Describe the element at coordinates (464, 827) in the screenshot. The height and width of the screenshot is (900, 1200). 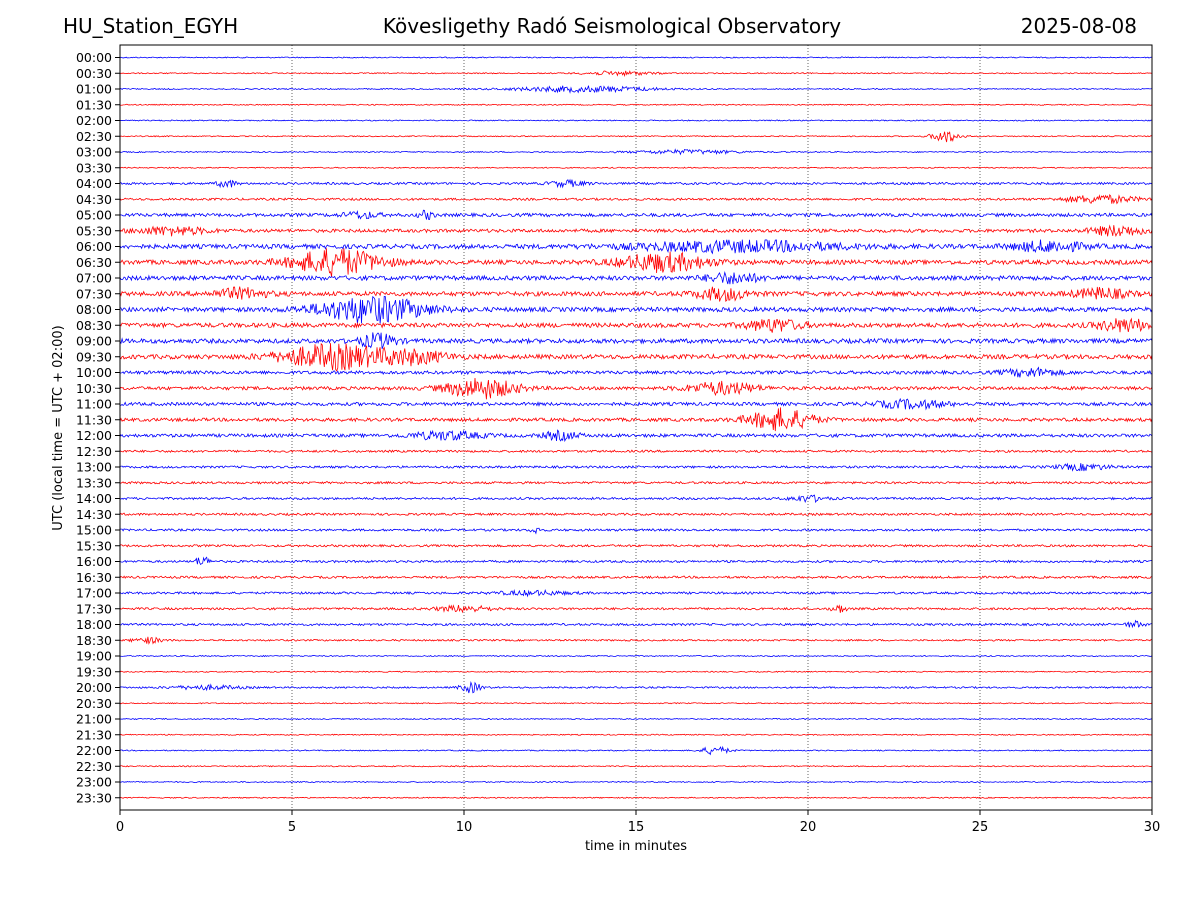
I see `x-tick-label: 10` at that location.